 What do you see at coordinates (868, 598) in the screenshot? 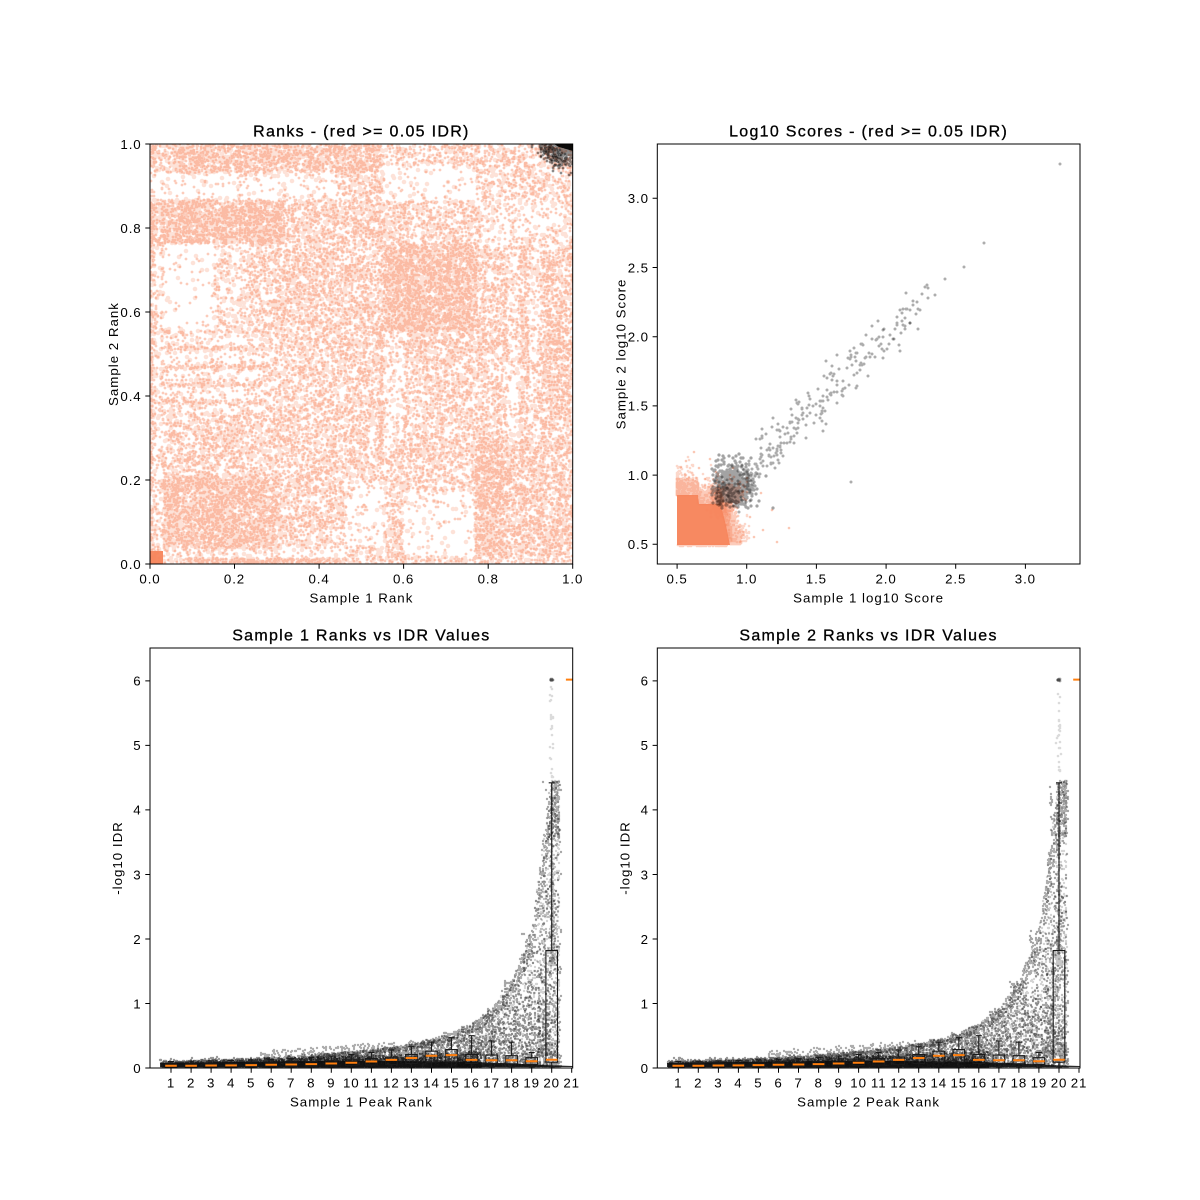
I see `svg-text: Sample 1 log10 Score` at bounding box center [868, 598].